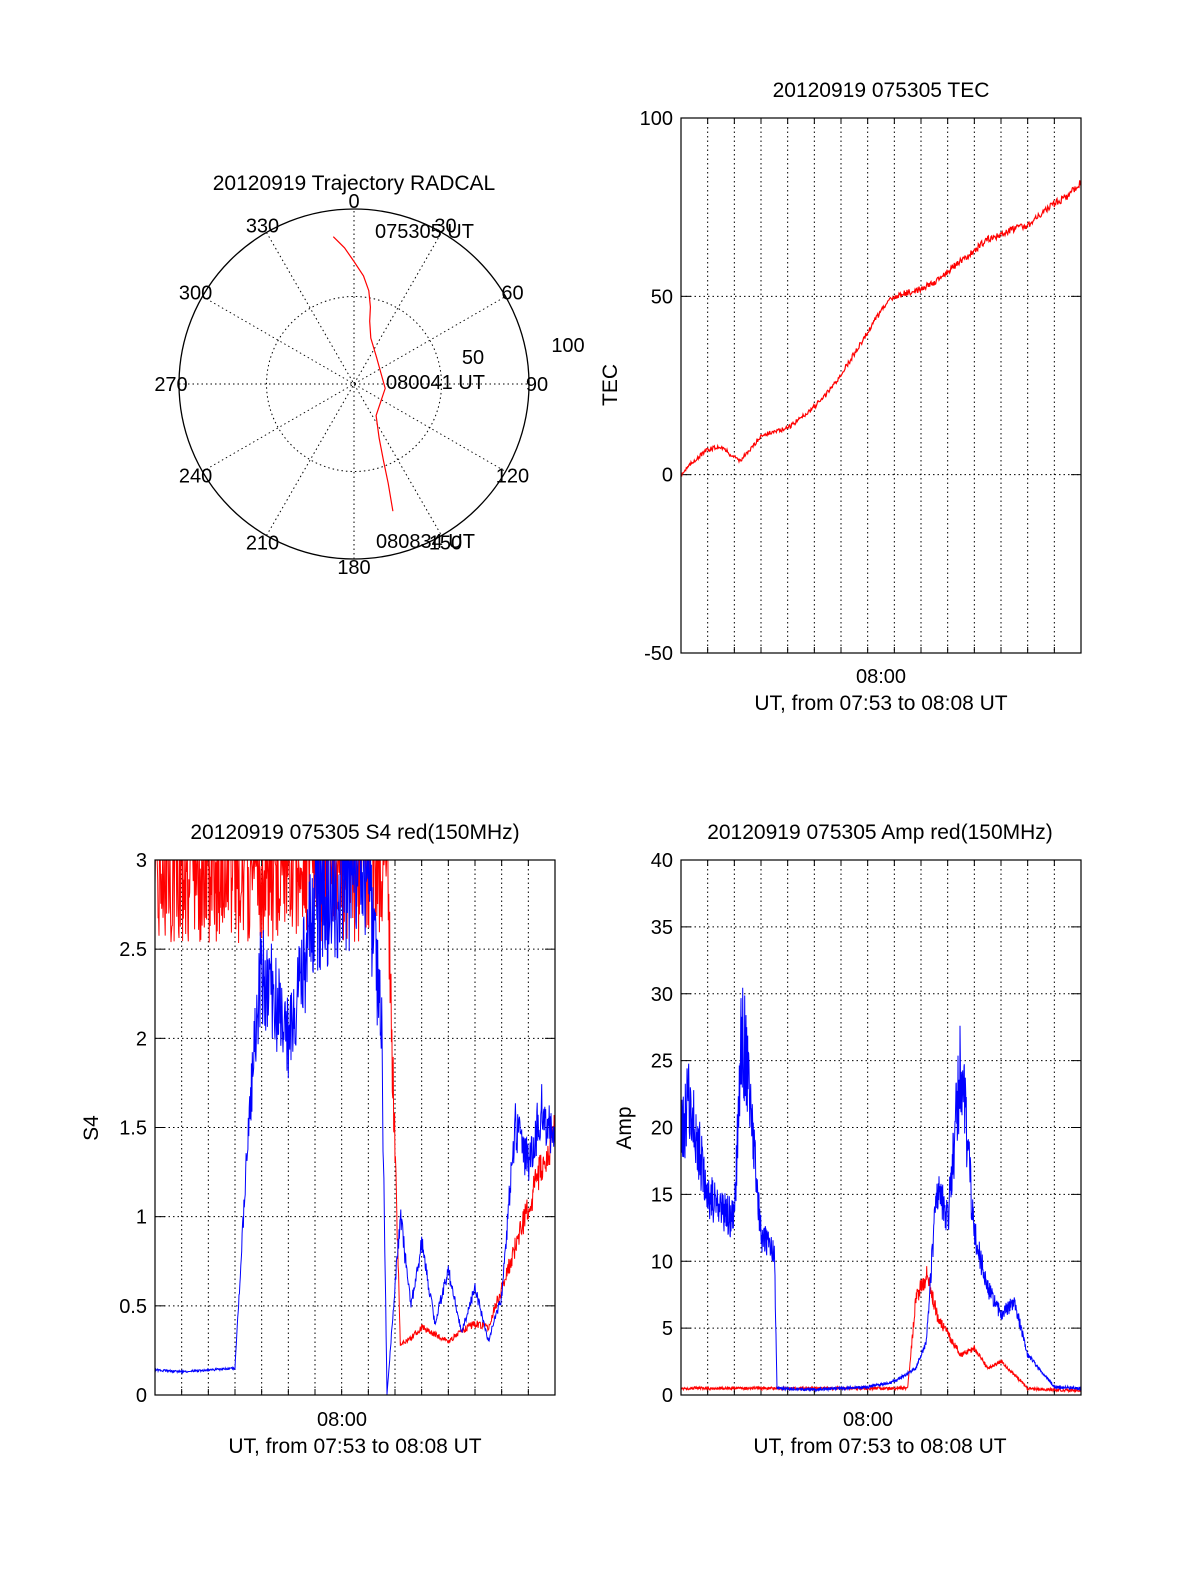 This screenshot has height=1575, width=1200. Describe the element at coordinates (445, 543) in the screenshot. I see `polar-azimuth-label: 150` at that location.